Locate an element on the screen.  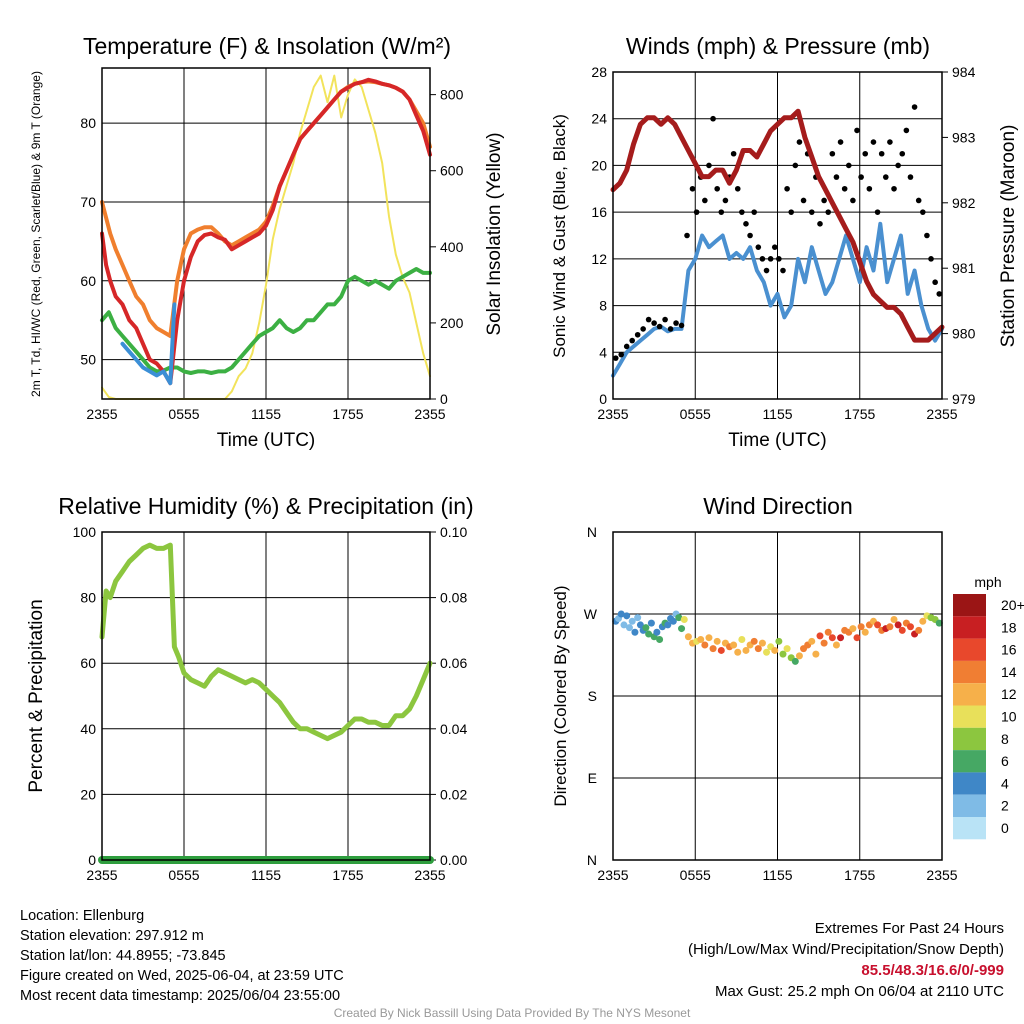
colorbar-label: 0 is located at coordinates (1005, 828).